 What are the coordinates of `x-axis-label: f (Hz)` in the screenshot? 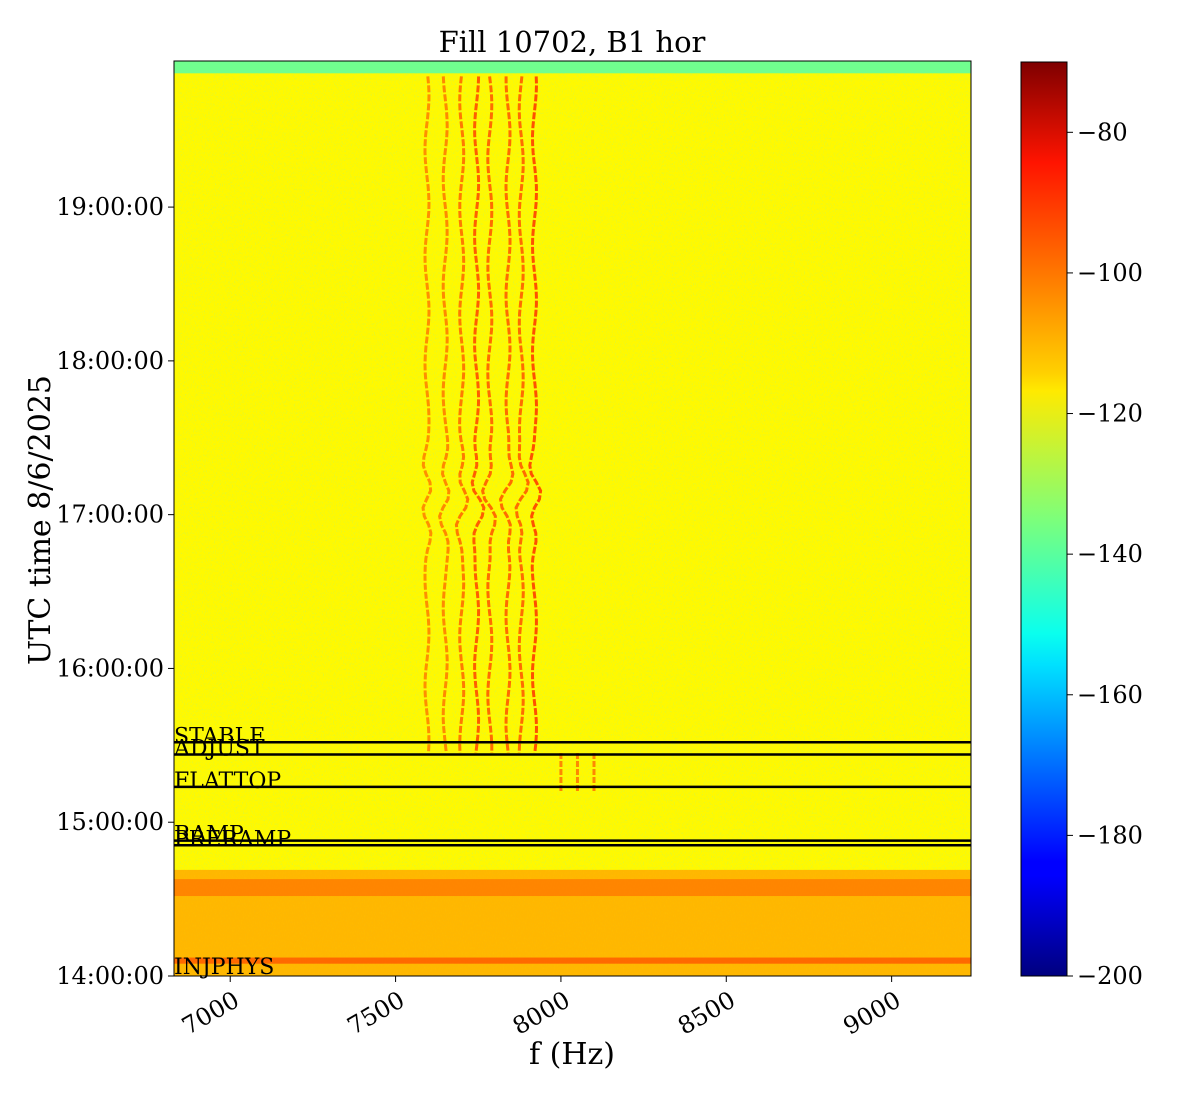 It's located at (572, 1054).